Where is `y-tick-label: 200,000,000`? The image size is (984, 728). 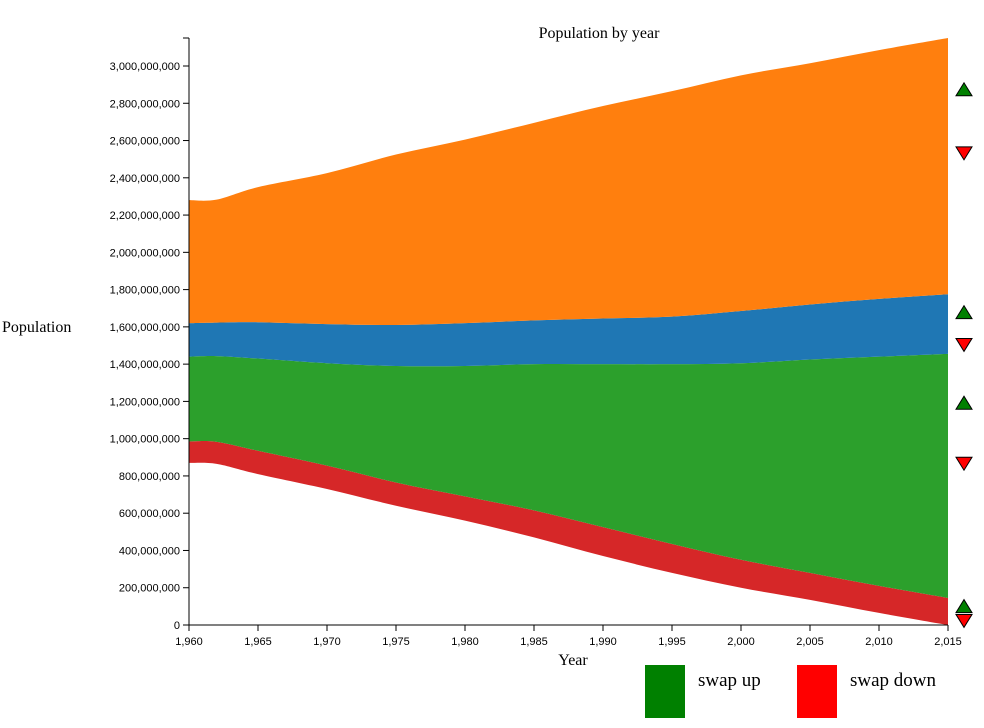
y-tick-label: 200,000,000 is located at coordinates (149, 589).